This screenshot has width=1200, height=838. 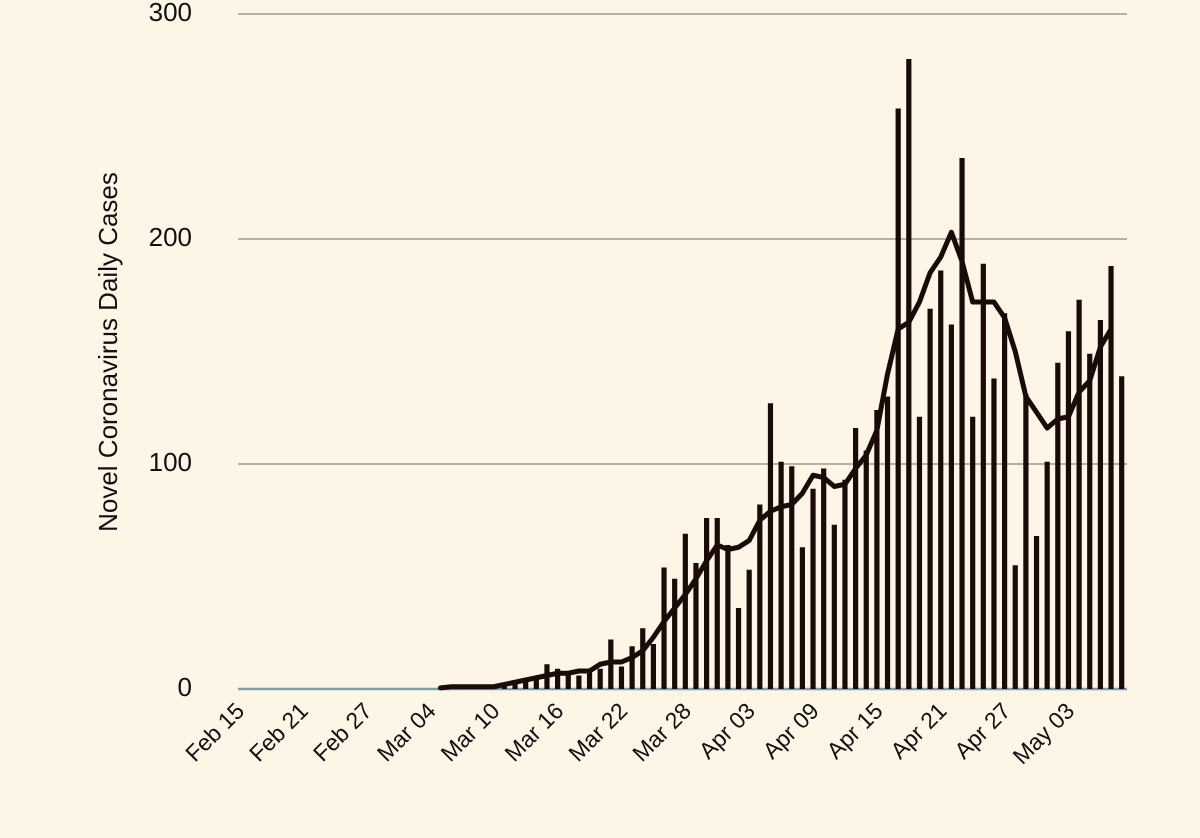 What do you see at coordinates (342, 731) in the screenshot?
I see `x-tick-label: Feb 27` at bounding box center [342, 731].